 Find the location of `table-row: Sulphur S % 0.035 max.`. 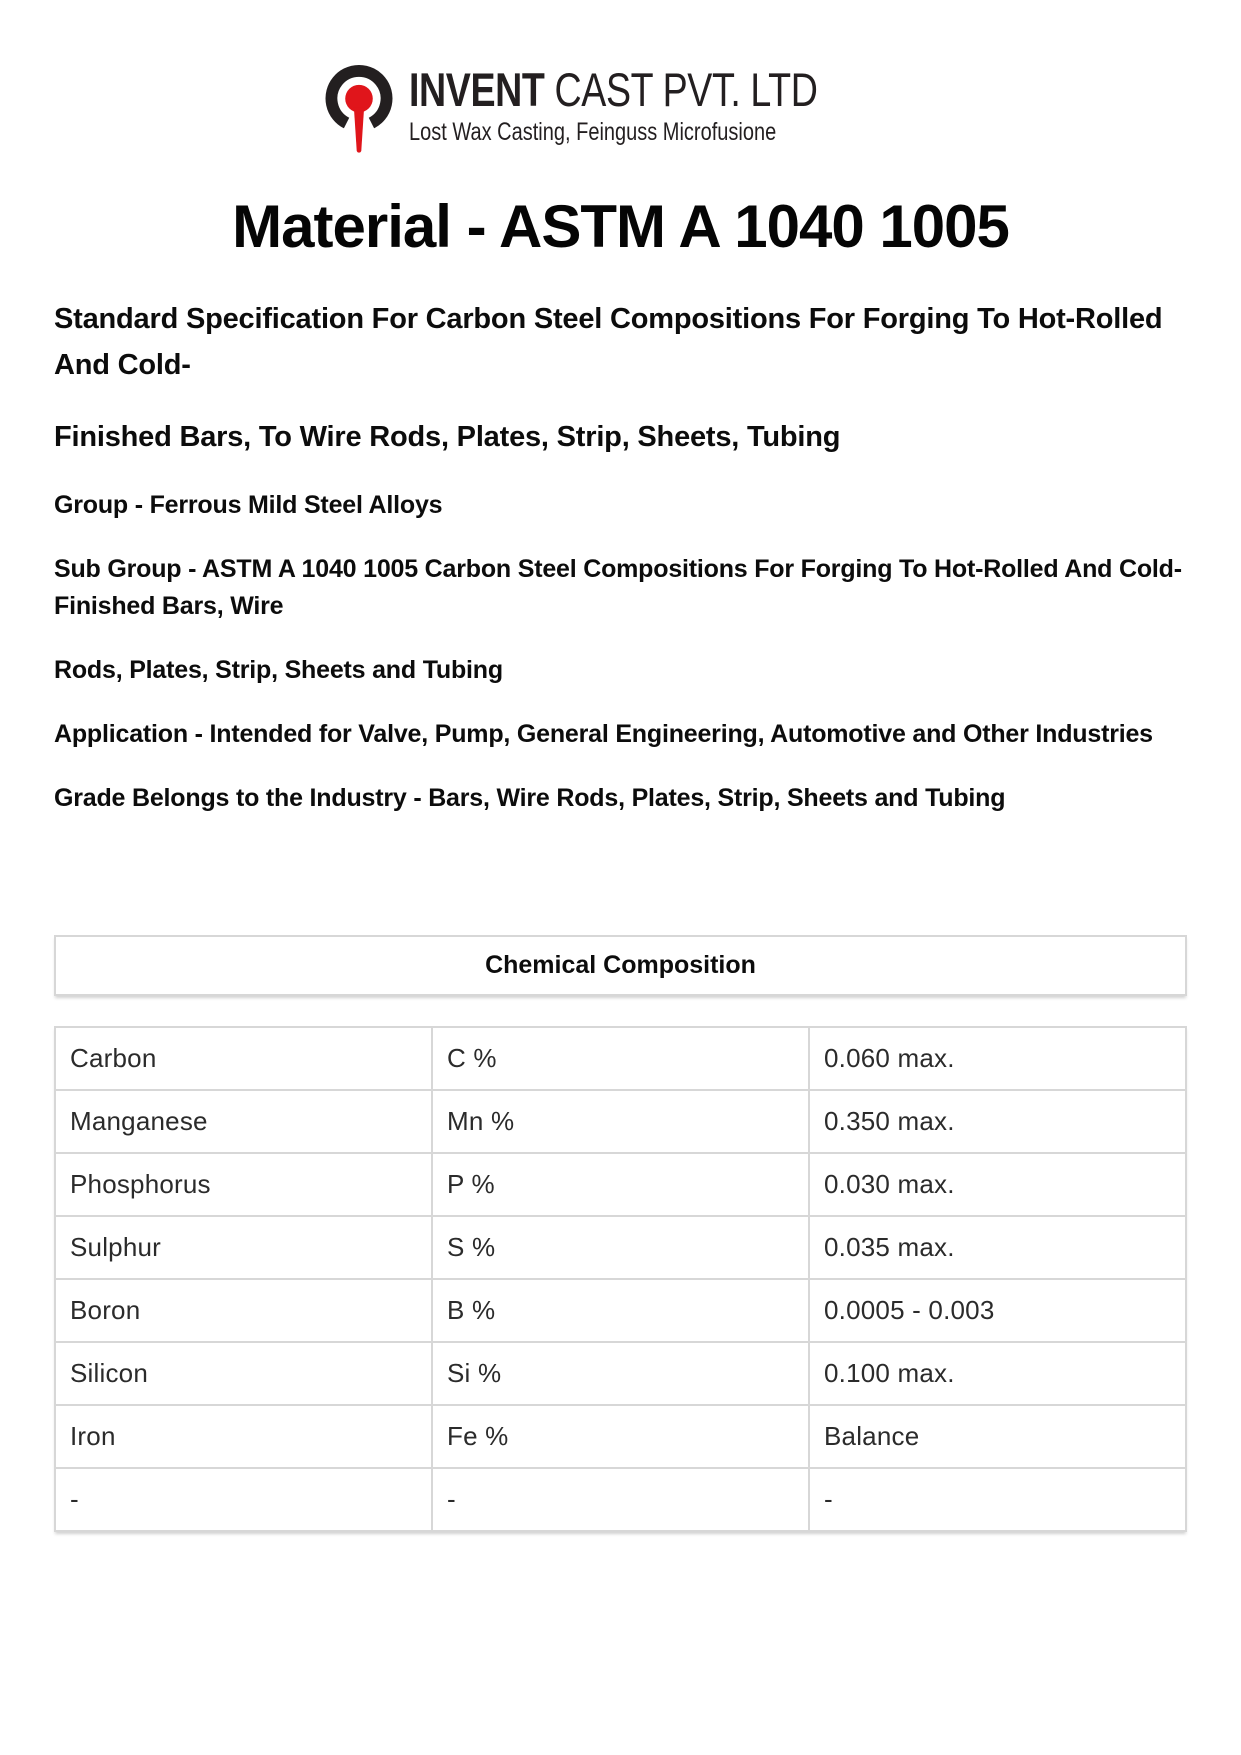

table-row: Sulphur S % 0.035 max. is located at coordinates (620, 1247).